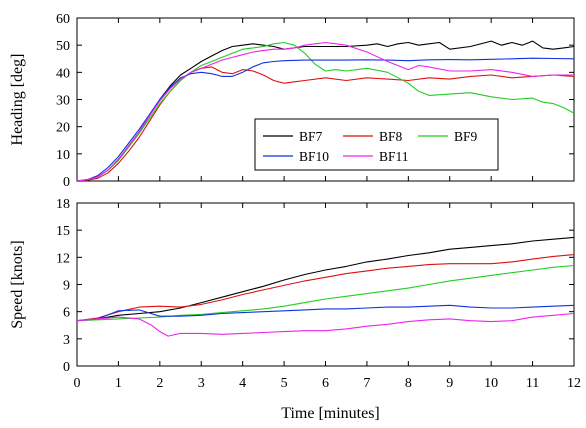  Describe the element at coordinates (17, 100) in the screenshot. I see `heading-ylabel: Heading [deg]` at that location.